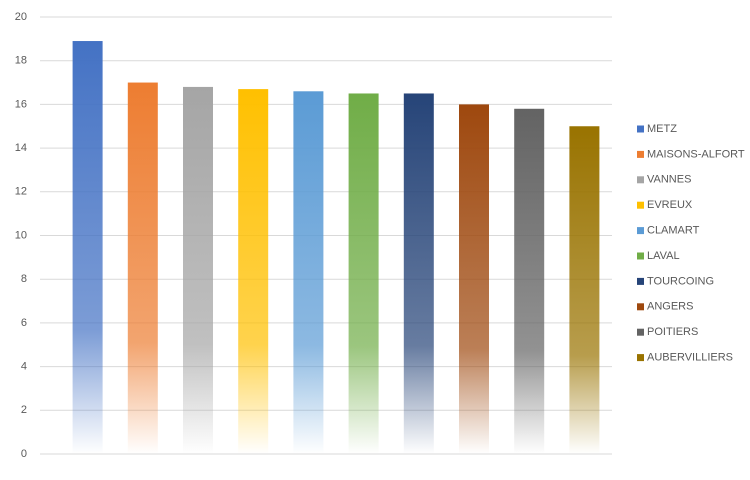  What do you see at coordinates (24, 367) in the screenshot?
I see `y-tick-label: 4` at bounding box center [24, 367].